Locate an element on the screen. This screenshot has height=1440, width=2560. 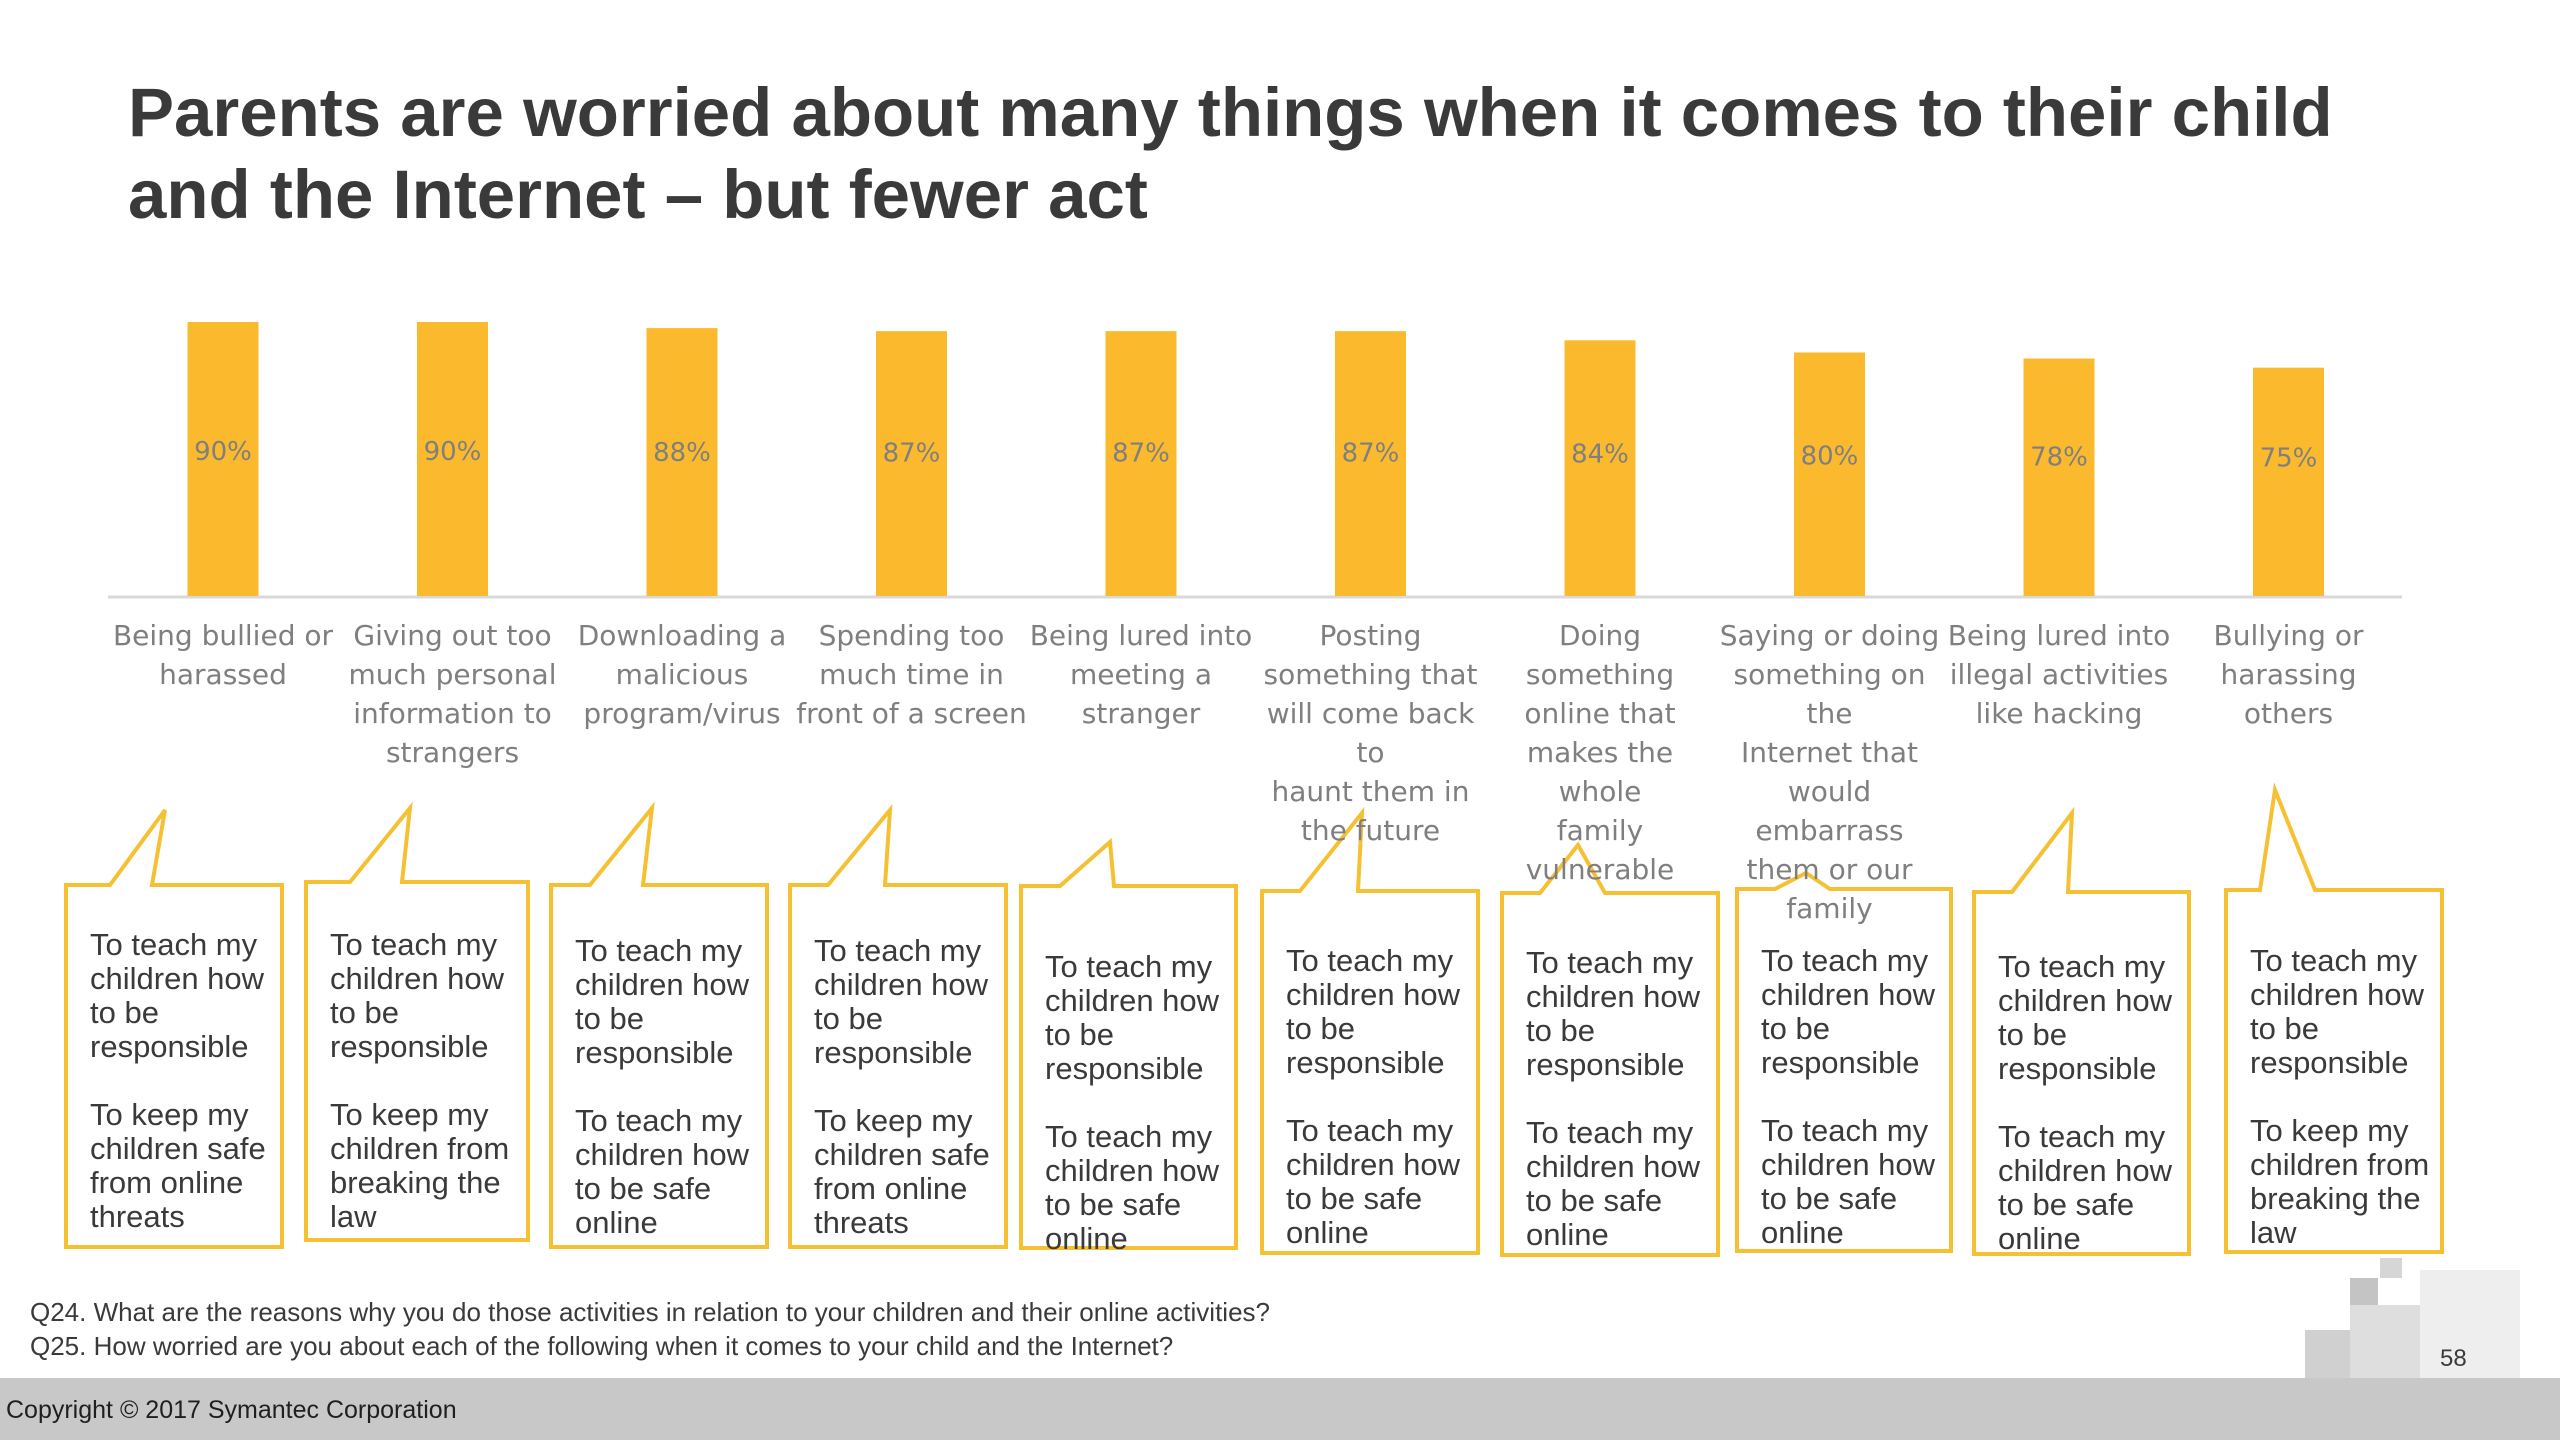
category-label-line: much time in is located at coordinates (911, 674).